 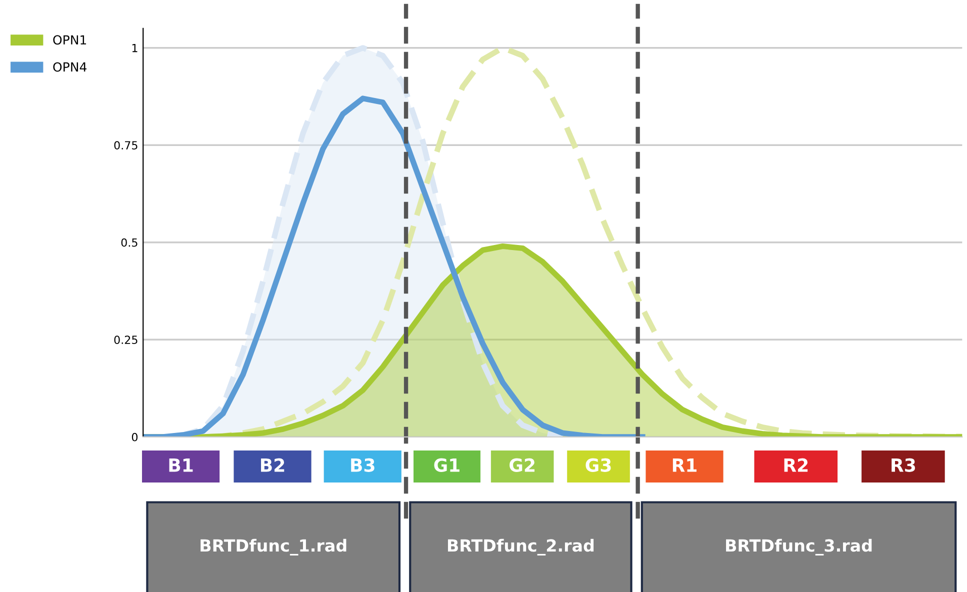 What do you see at coordinates (69, 67) in the screenshot?
I see `legend-label: OPN4` at bounding box center [69, 67].